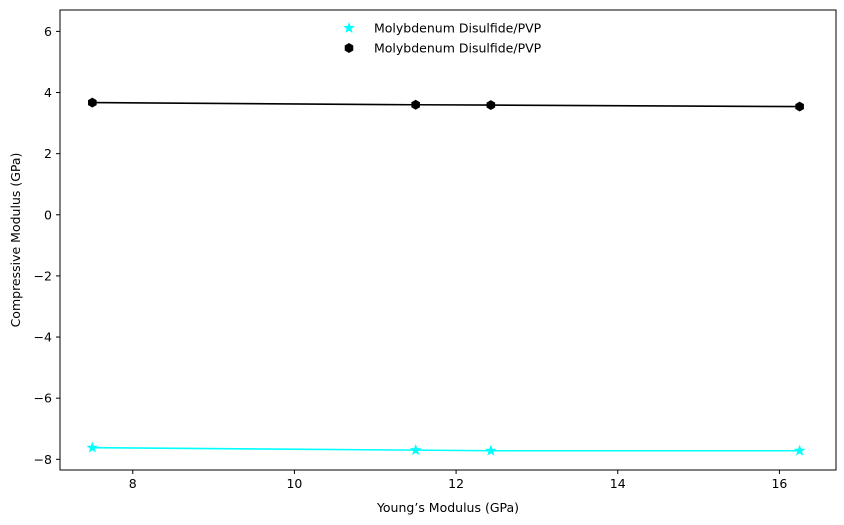 The image size is (844, 525). I want to click on x-tick-label: 12, so click(456, 483).